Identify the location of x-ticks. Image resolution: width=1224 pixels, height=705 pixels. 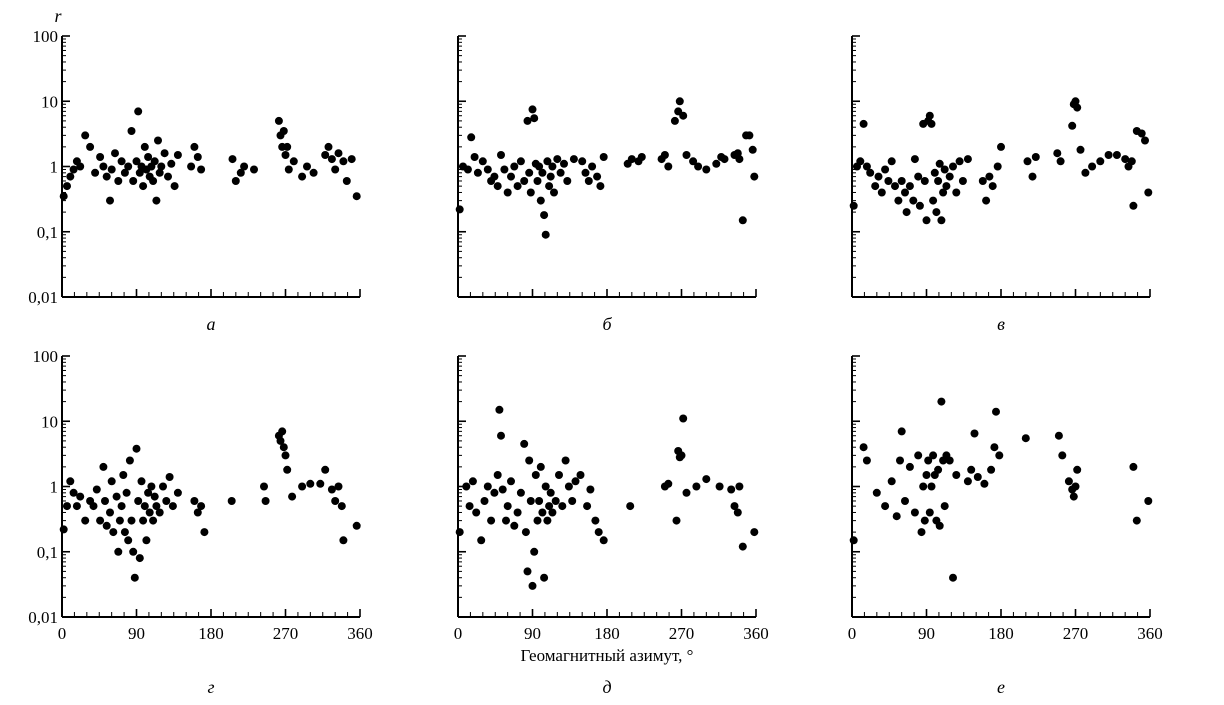
(1001, 293).